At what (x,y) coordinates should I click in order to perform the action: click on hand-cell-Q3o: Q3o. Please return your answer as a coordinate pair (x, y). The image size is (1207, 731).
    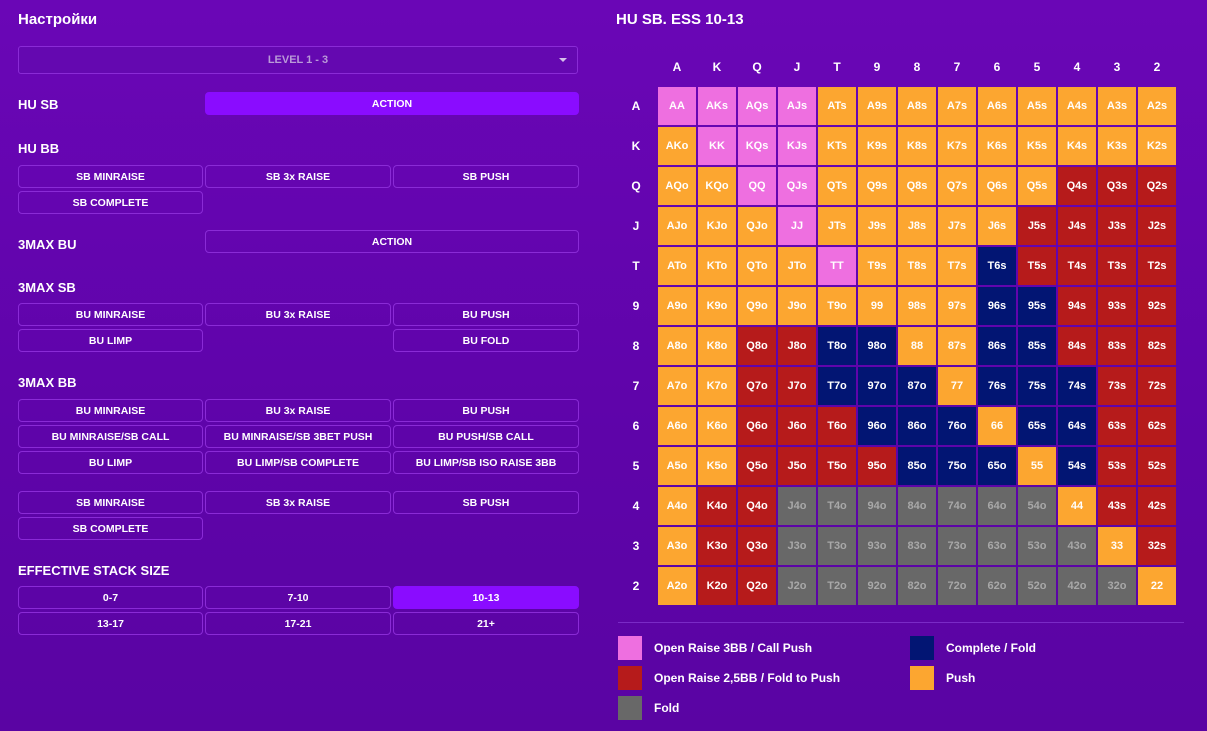
    Looking at the image, I should click on (757, 546).